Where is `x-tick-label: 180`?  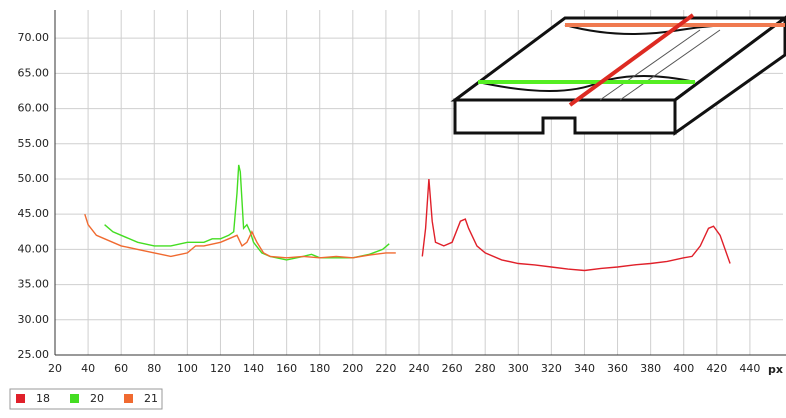
x-tick-label: 180 is located at coordinates (319, 368).